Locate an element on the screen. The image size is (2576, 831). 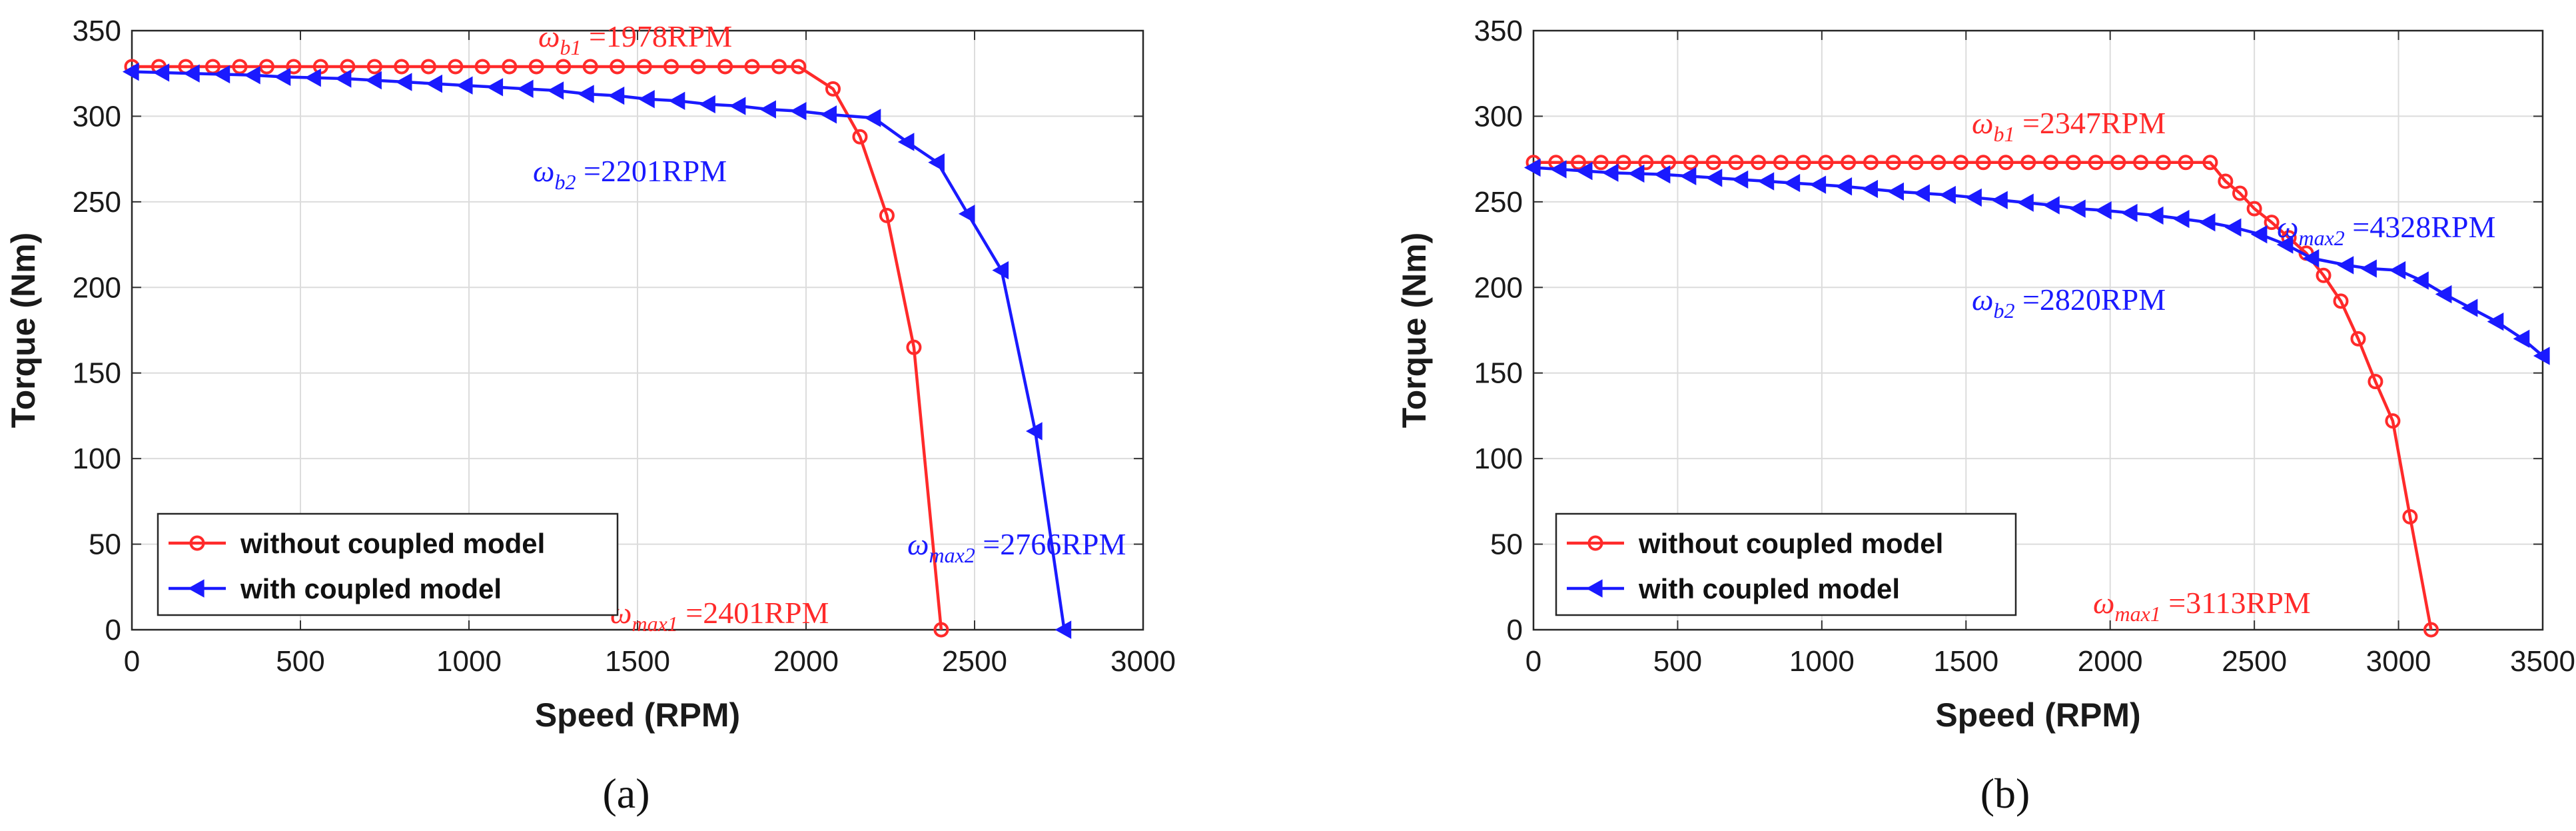
annotation-omega-b1: ωb1 =1978RPM is located at coordinates (635, 39).